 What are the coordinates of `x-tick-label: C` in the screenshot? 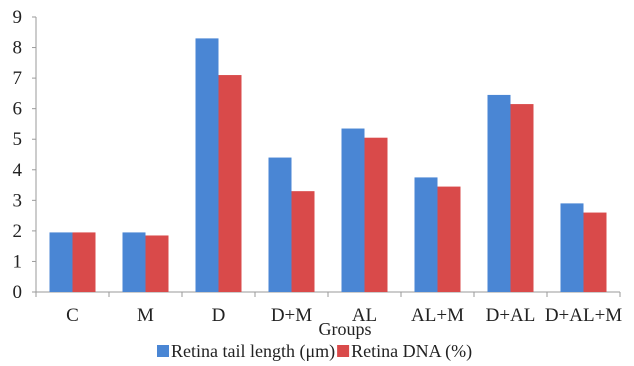 It's located at (72, 315).